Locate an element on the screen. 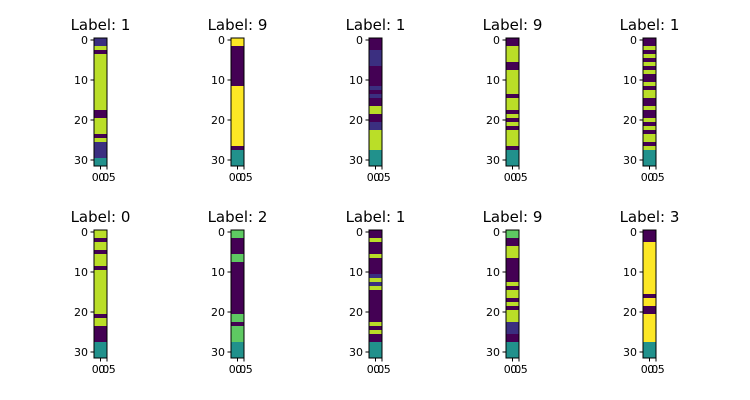 The image size is (750, 400). image-panel: Label: 20 10 20 30 0.00.5 is located at coordinates (238, 292).